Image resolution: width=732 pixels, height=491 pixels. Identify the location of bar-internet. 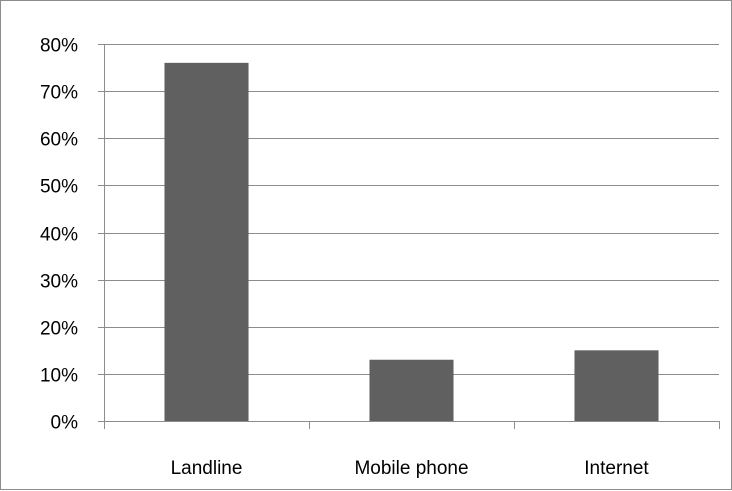
(616, 385).